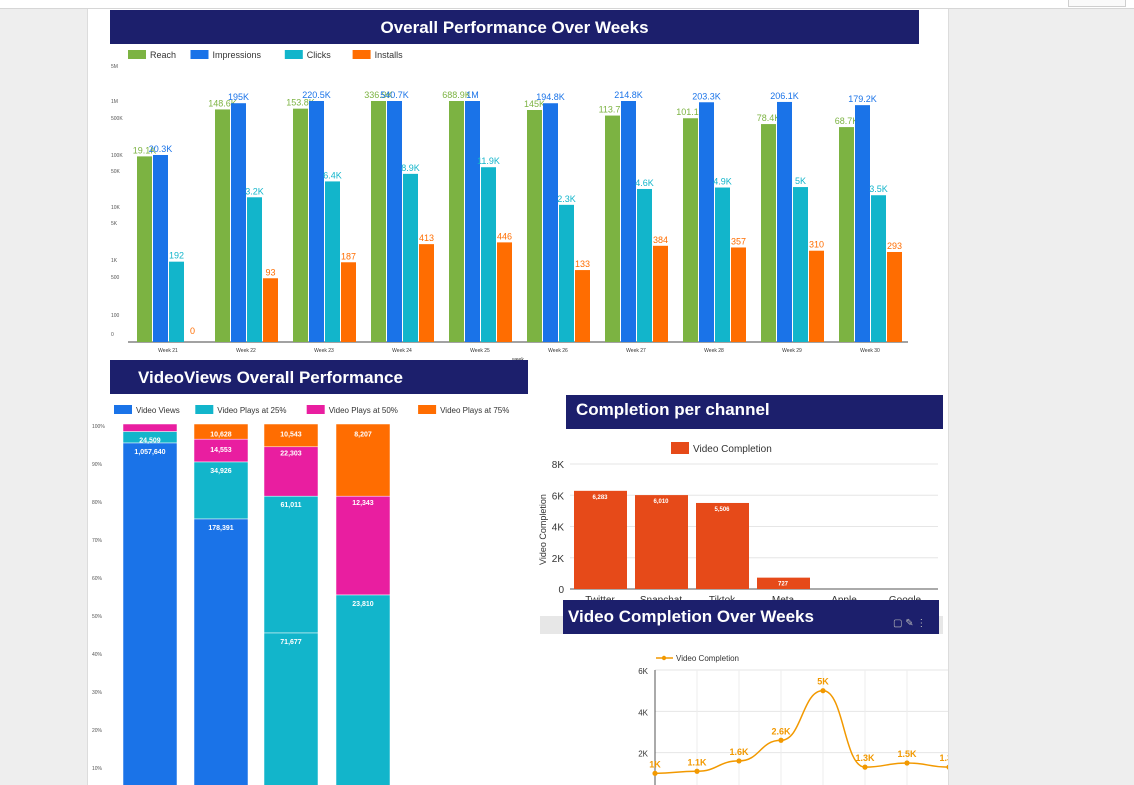 The image size is (1134, 785). I want to click on data-label: 113.7K, so click(613, 110).